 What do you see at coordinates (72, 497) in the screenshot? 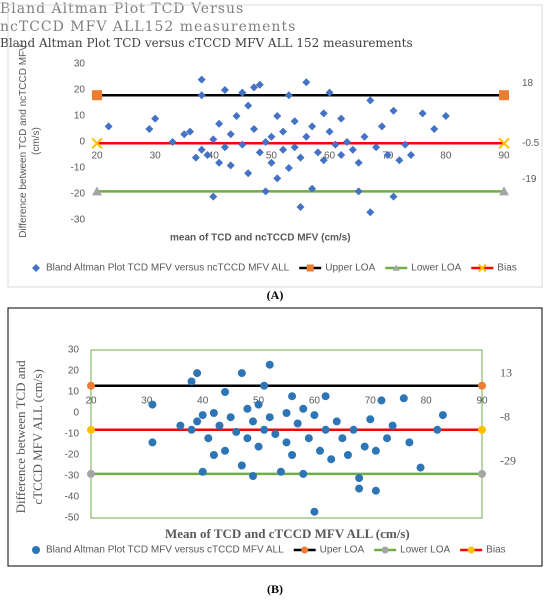
I see `y-tick-label: -40` at bounding box center [72, 497].